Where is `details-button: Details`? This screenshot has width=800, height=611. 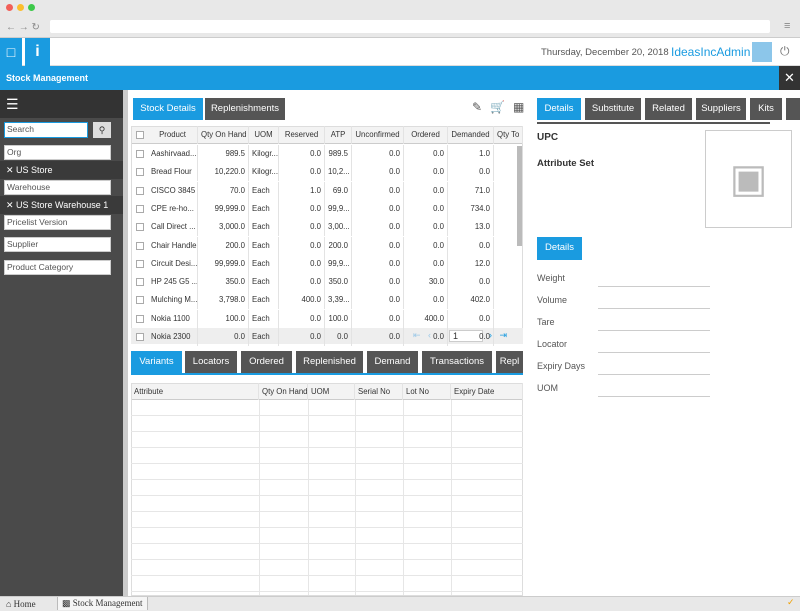 details-button: Details is located at coordinates (559, 248).